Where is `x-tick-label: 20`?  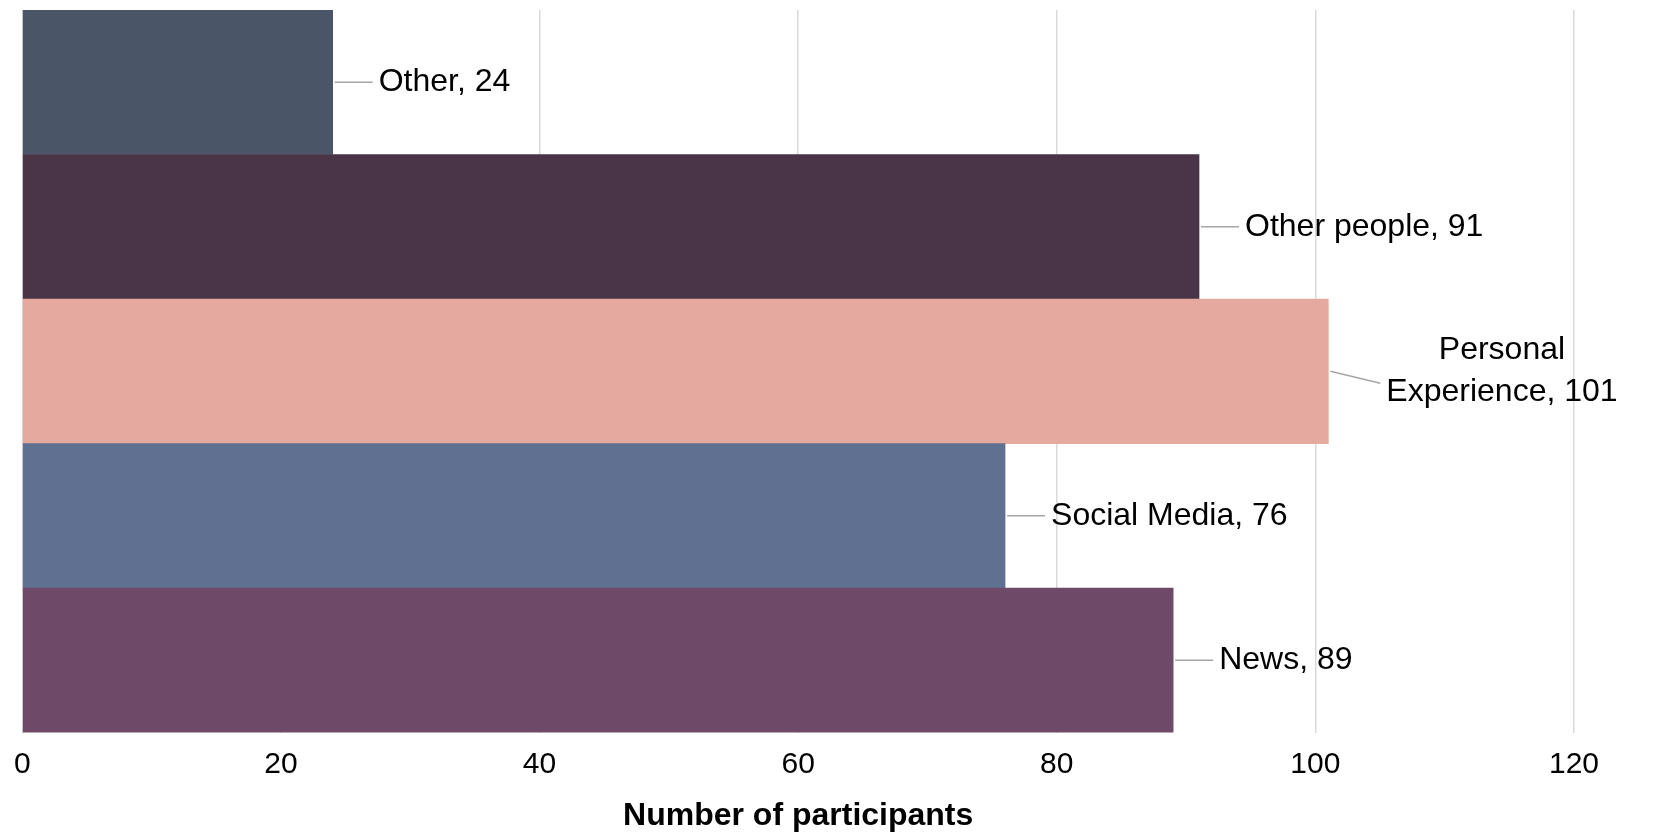 x-tick-label: 20 is located at coordinates (281, 762).